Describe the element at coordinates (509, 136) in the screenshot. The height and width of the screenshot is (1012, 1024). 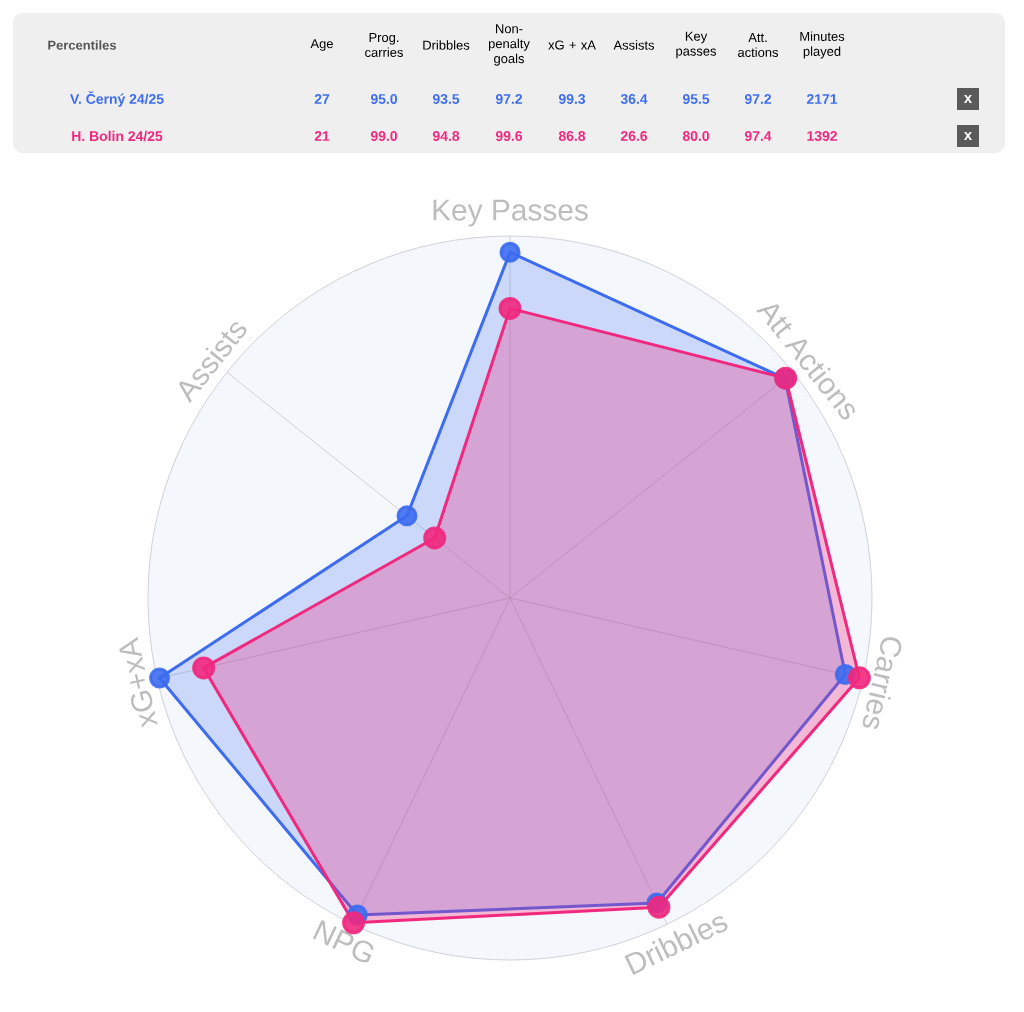
I see `data-label: 99.6` at that location.